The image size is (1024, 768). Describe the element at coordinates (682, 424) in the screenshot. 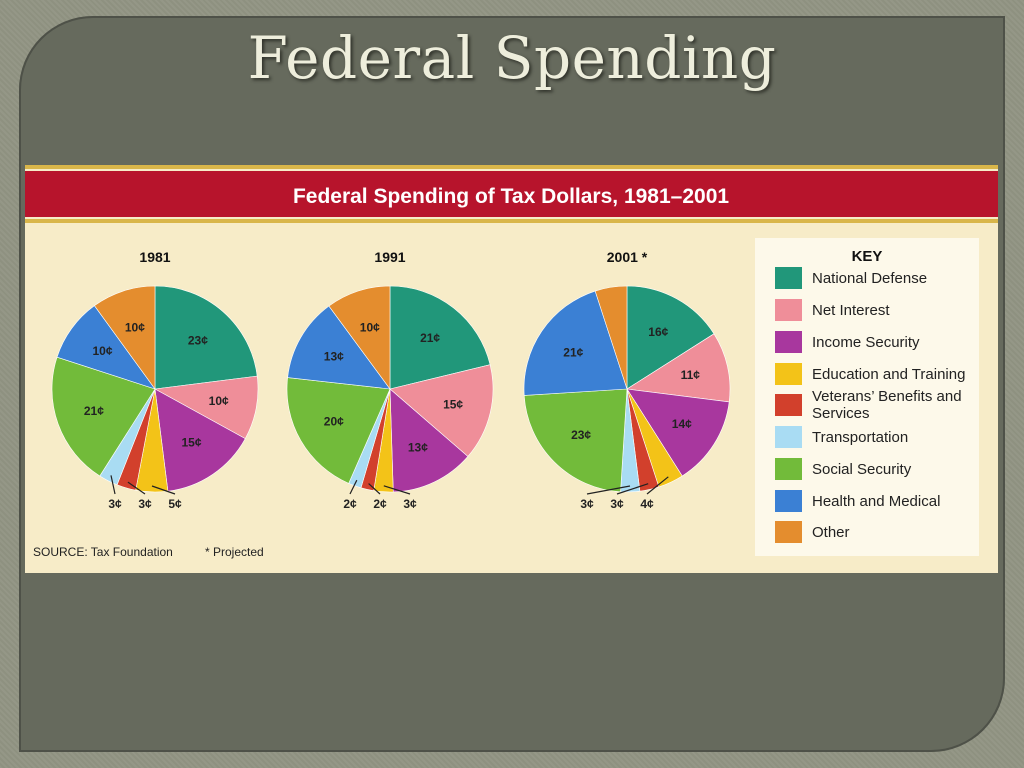

I see `slice-value-label: 14¢` at that location.